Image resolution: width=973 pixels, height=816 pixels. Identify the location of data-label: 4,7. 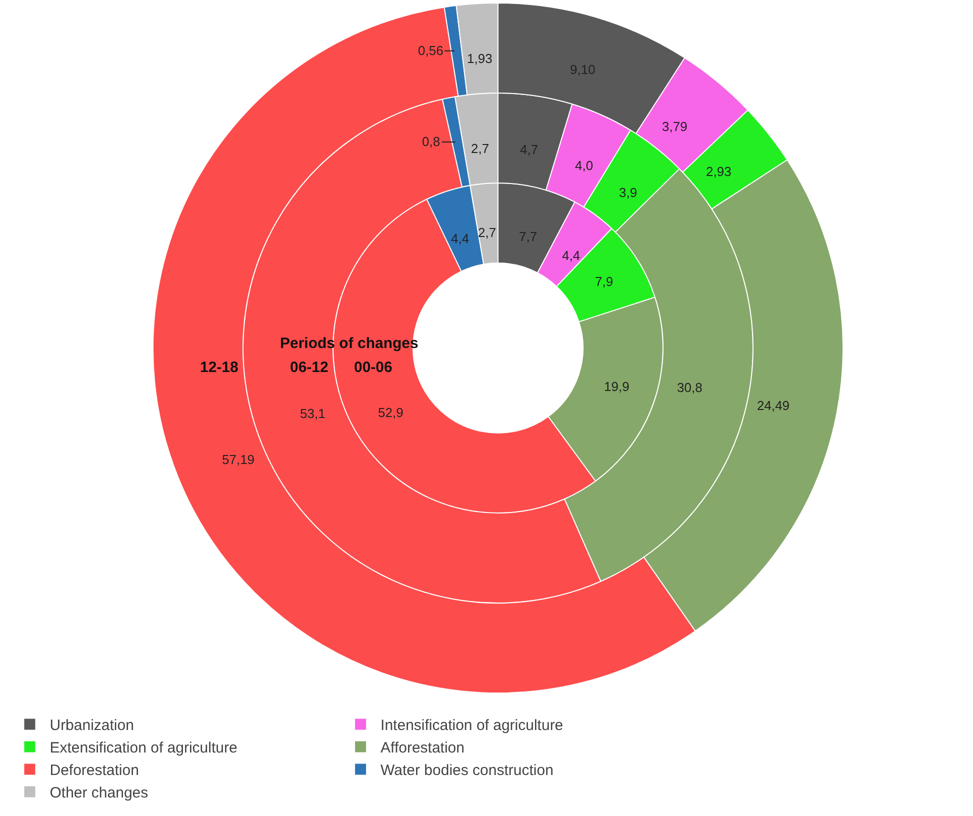
(529, 149).